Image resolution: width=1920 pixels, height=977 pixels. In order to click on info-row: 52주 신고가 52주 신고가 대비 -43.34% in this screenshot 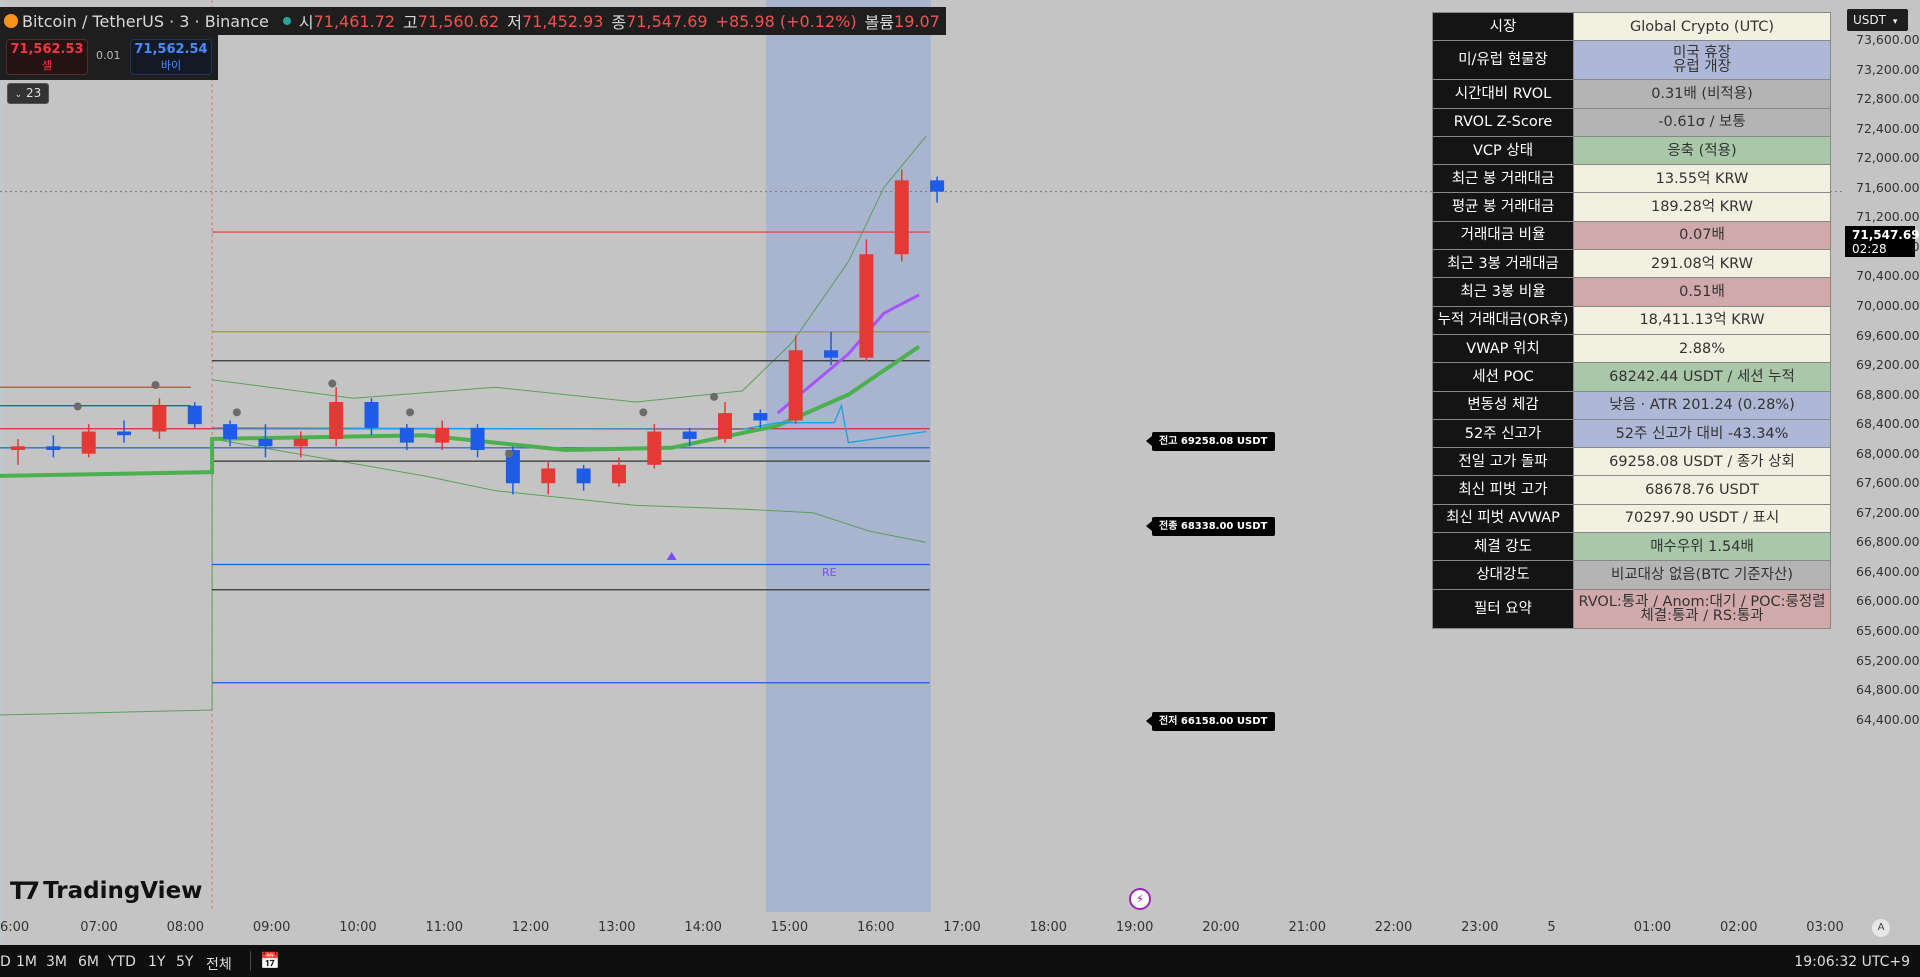, I will do `click(1631, 433)`.